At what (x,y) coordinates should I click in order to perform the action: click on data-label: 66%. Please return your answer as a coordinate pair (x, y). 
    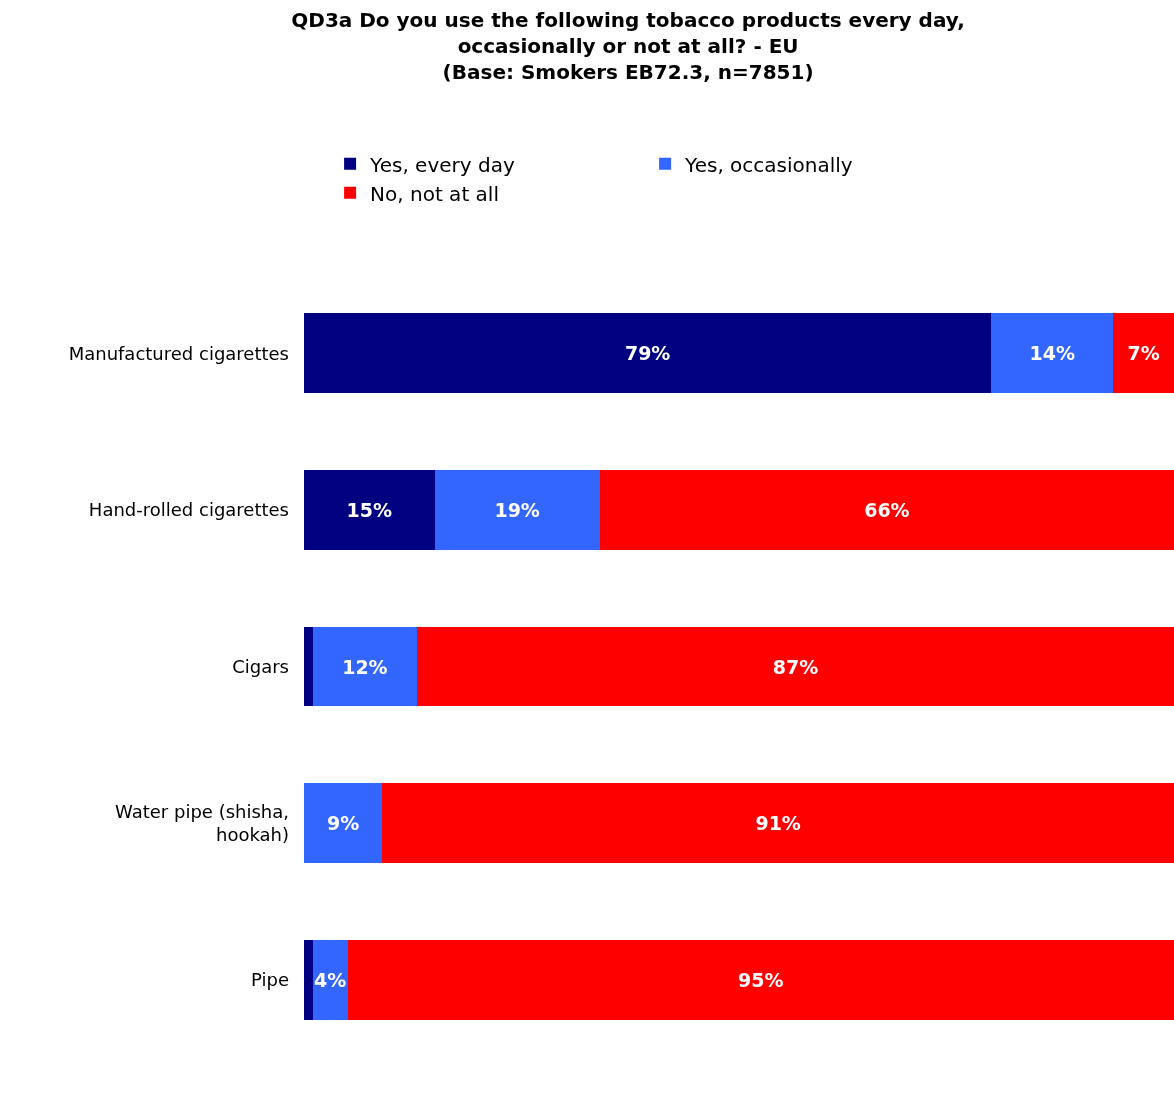
    Looking at the image, I should click on (887, 509).